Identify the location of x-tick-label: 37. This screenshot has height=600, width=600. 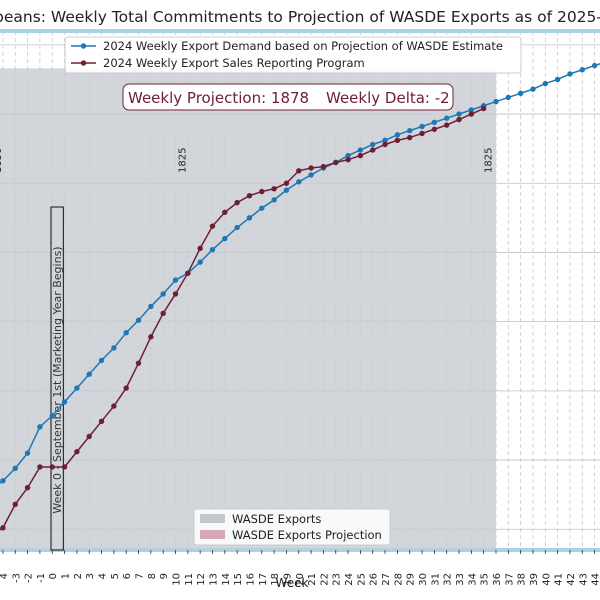
(509, 579).